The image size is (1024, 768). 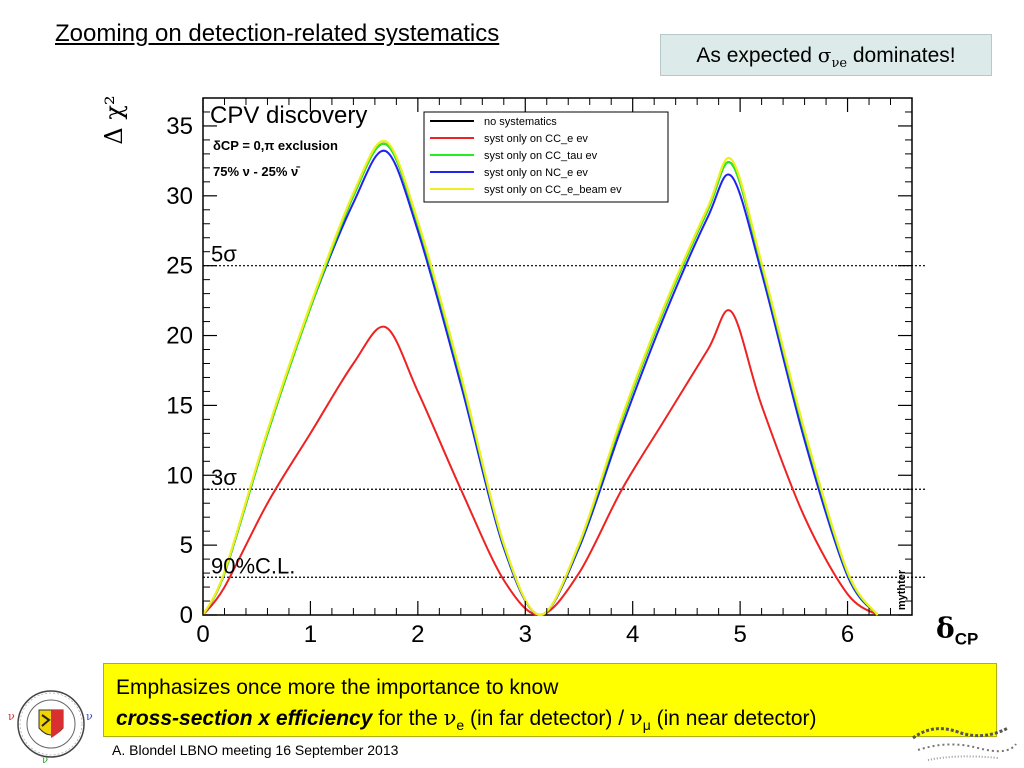 What do you see at coordinates (417, 634) in the screenshot?
I see `x-tick-label-2: 2` at bounding box center [417, 634].